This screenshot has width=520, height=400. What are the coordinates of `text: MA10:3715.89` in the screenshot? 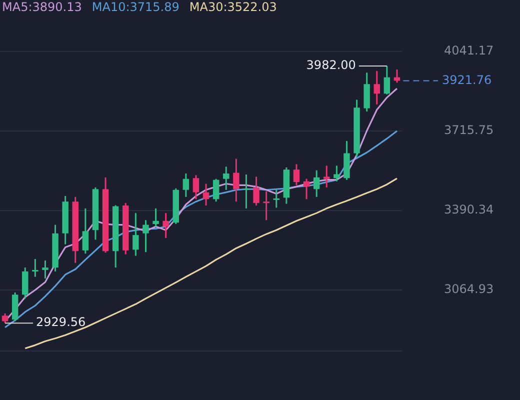 It's located at (136, 7).